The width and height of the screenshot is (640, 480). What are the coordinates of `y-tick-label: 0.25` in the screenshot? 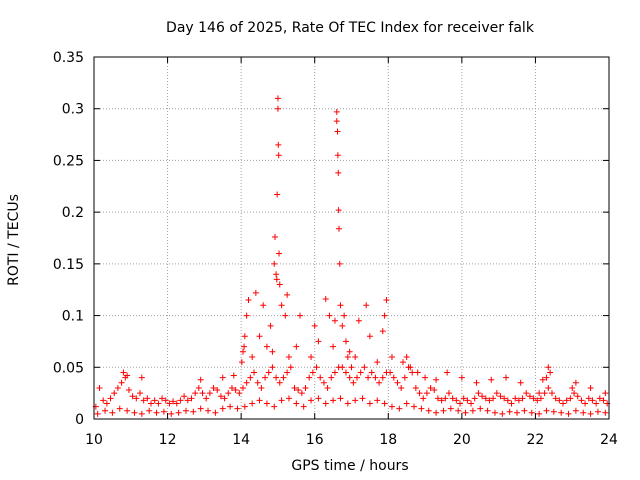 It's located at (68, 161).